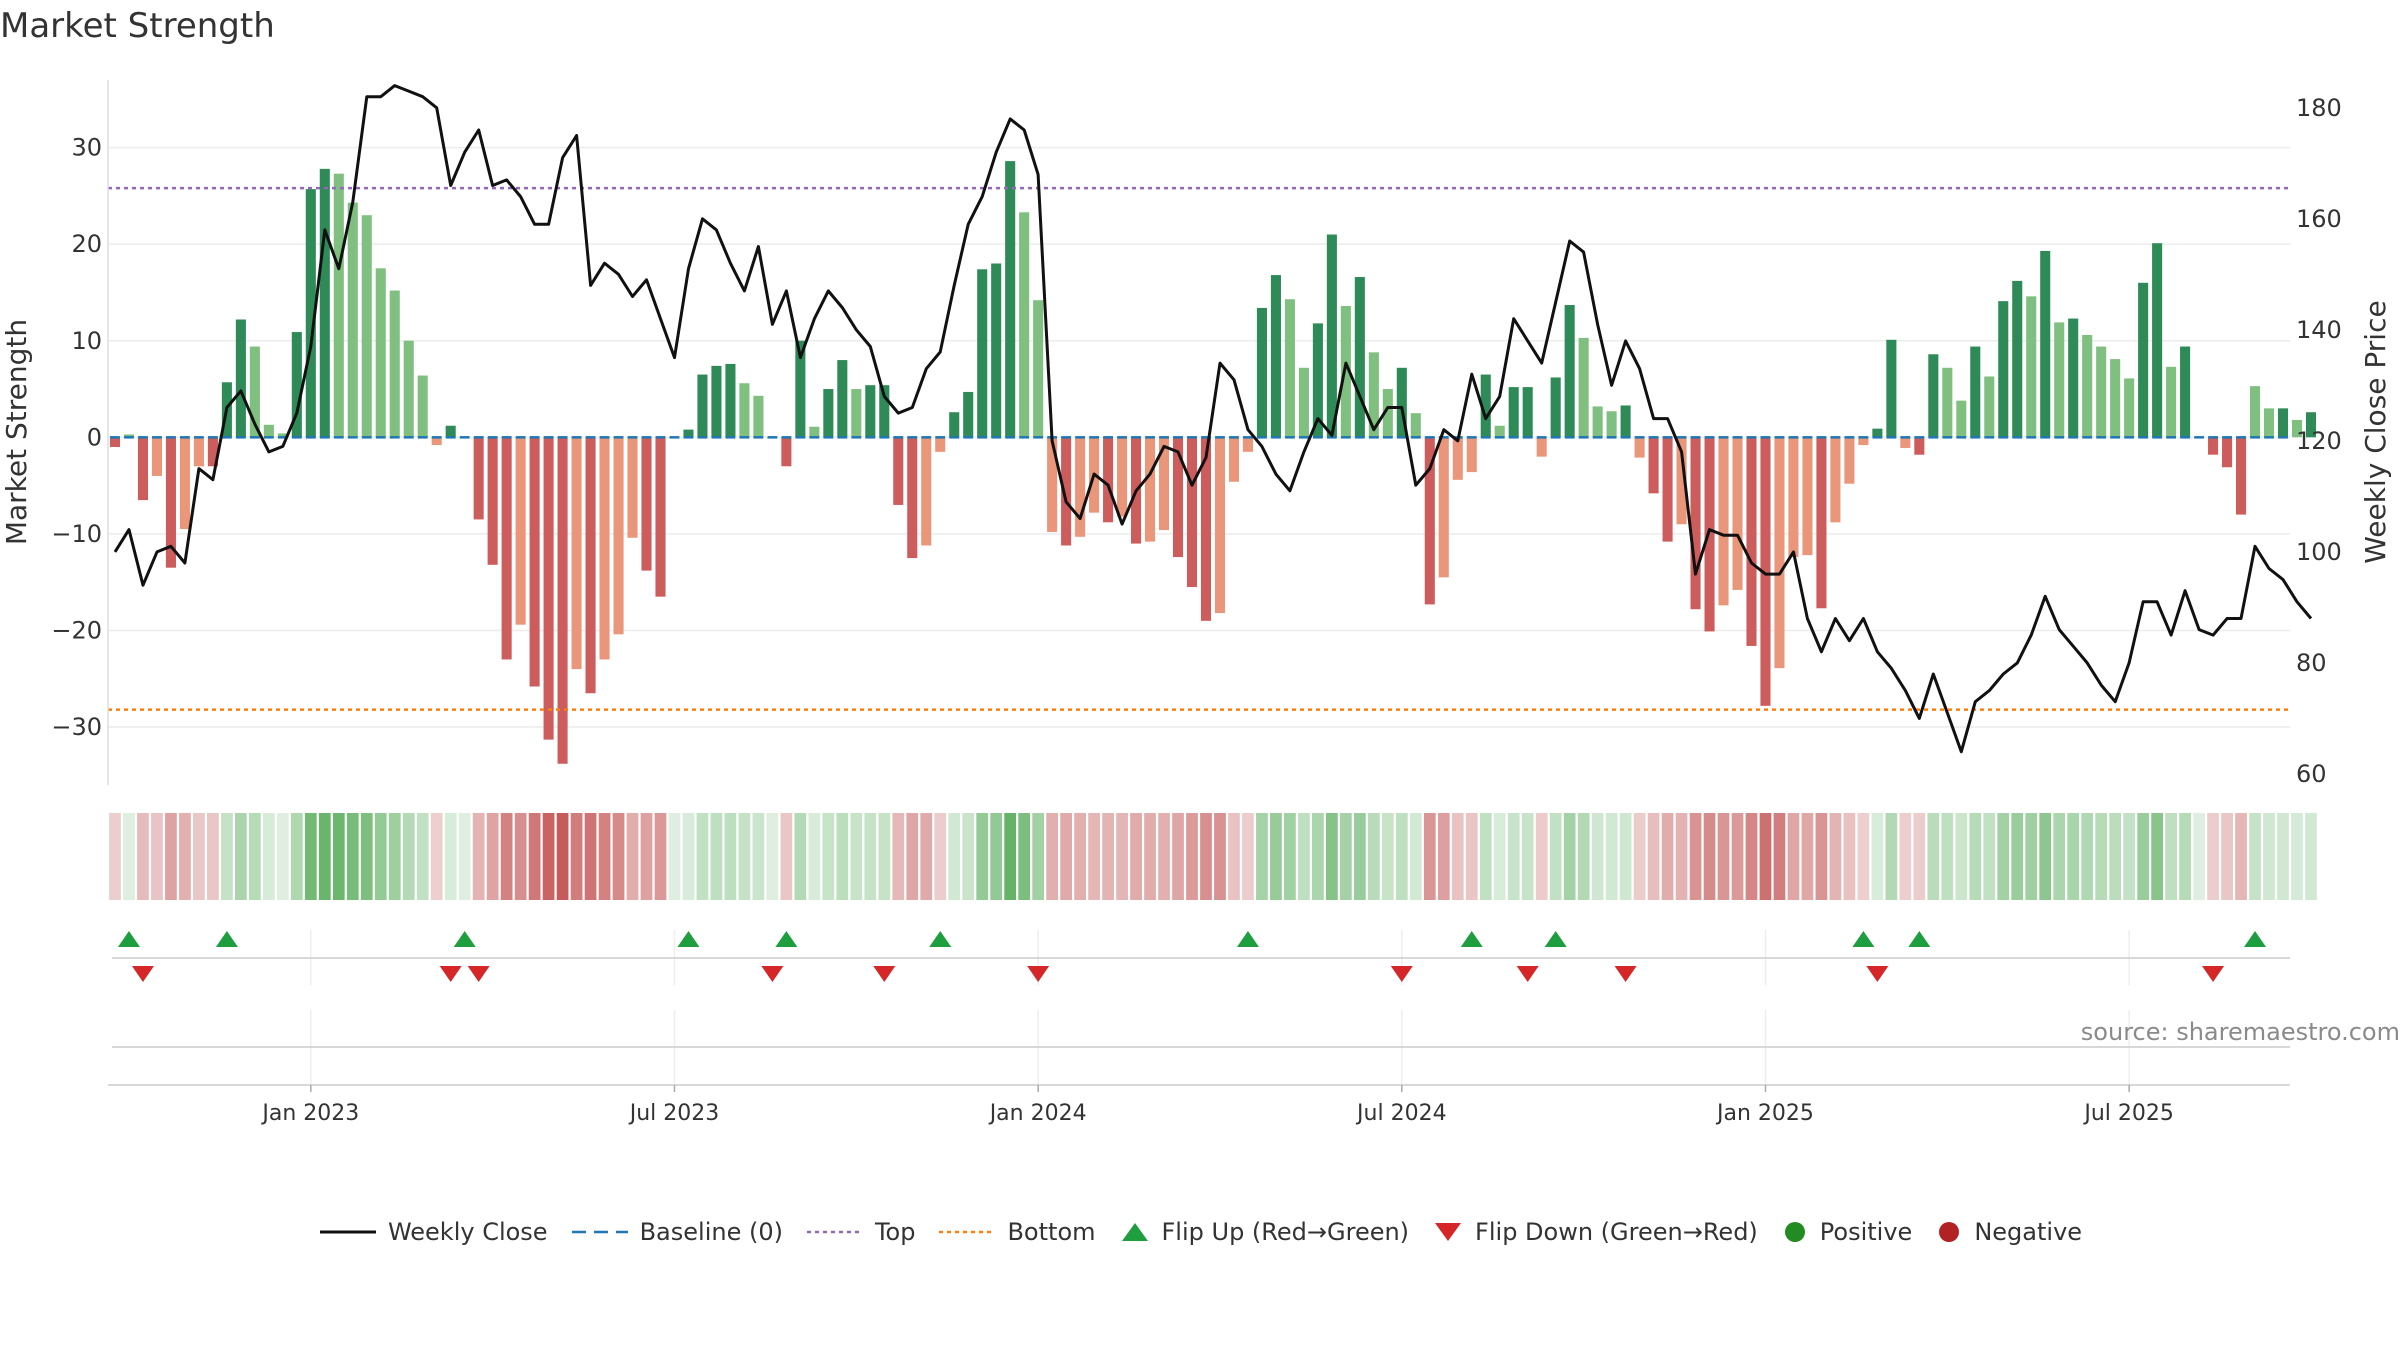 The width and height of the screenshot is (2400, 1350). I want to click on y-right-tick-label: 120, so click(2319, 441).